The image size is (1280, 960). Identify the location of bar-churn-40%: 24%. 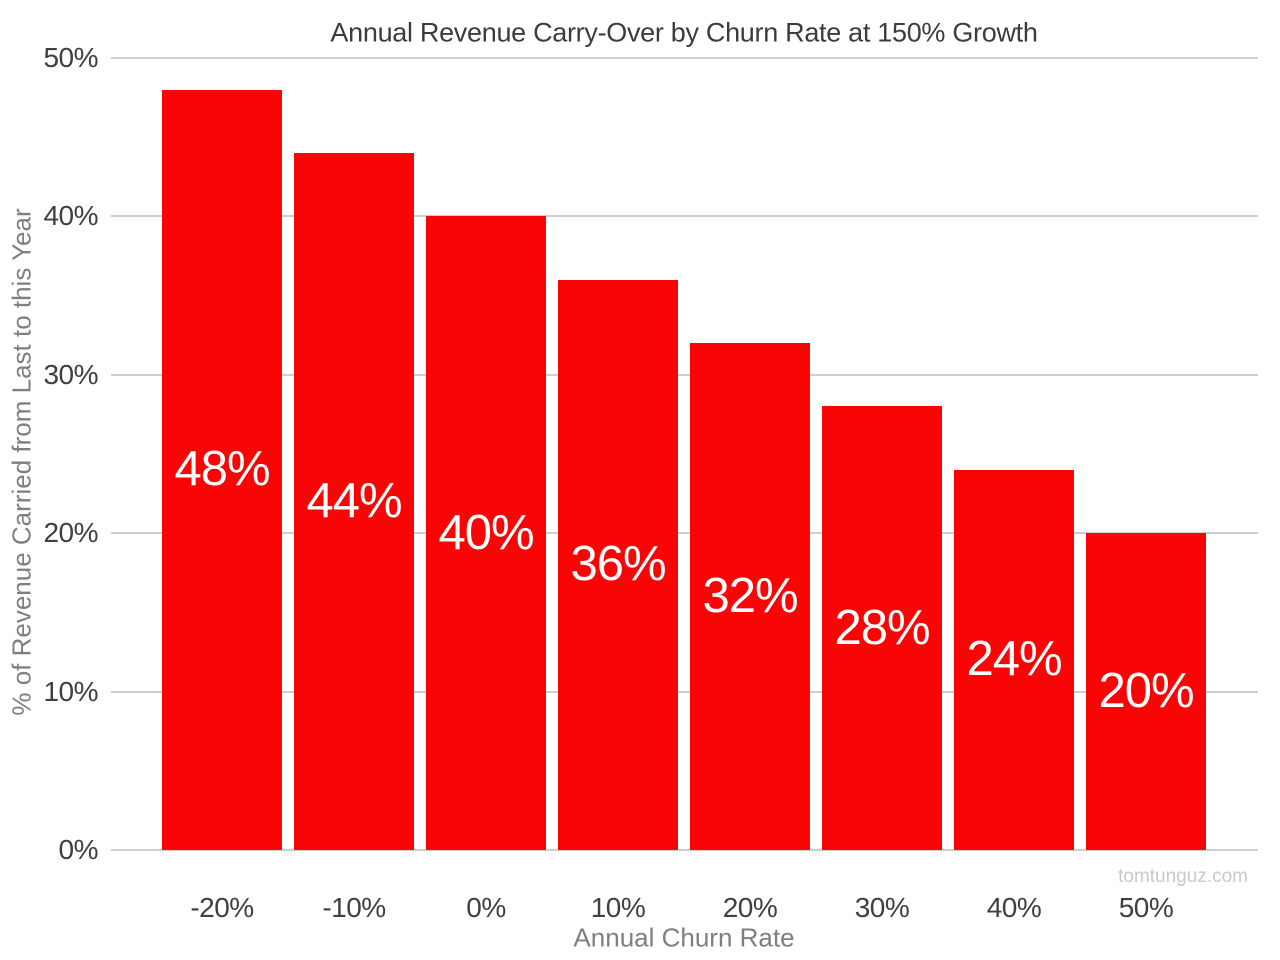
(1014, 659).